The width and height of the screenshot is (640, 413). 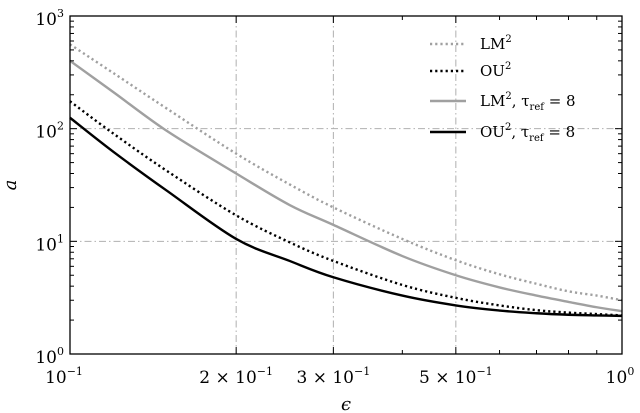 I want to click on x-tick-label: 3 × 10⁻¹, so click(x=334, y=376).